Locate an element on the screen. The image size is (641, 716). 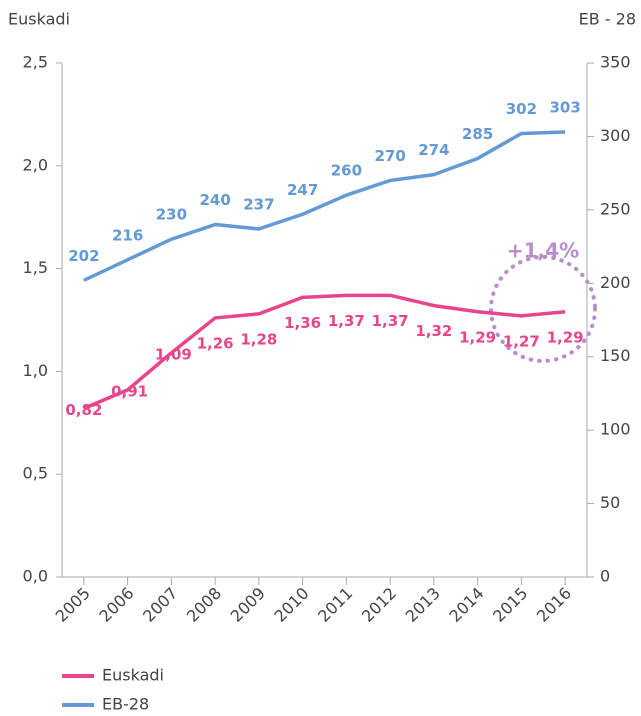
value-label: 1,26 is located at coordinates (215, 343).